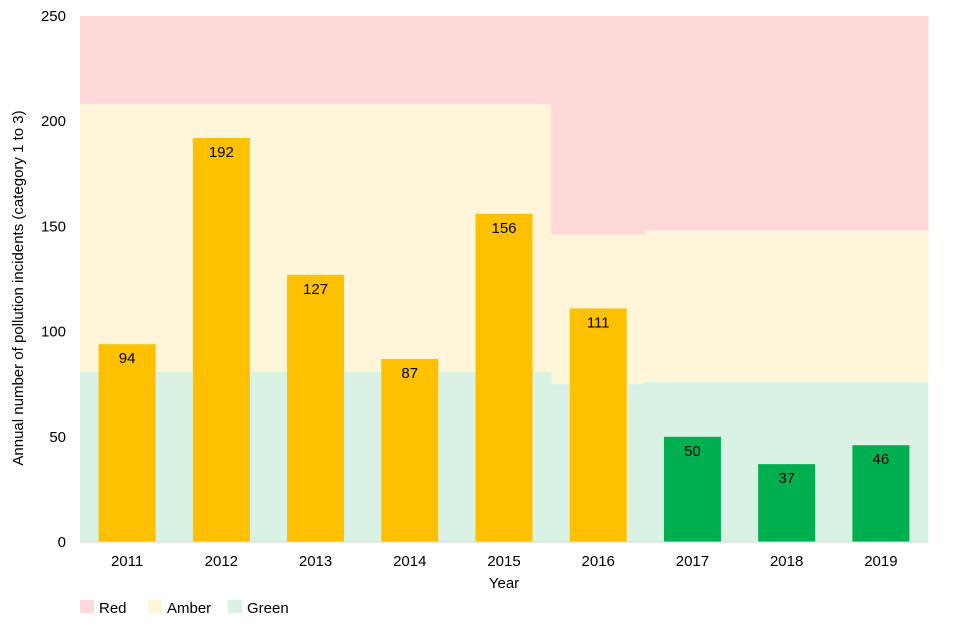 This screenshot has height=640, width=960. What do you see at coordinates (598, 125) in the screenshot?
I see `band-red-2016` at bounding box center [598, 125].